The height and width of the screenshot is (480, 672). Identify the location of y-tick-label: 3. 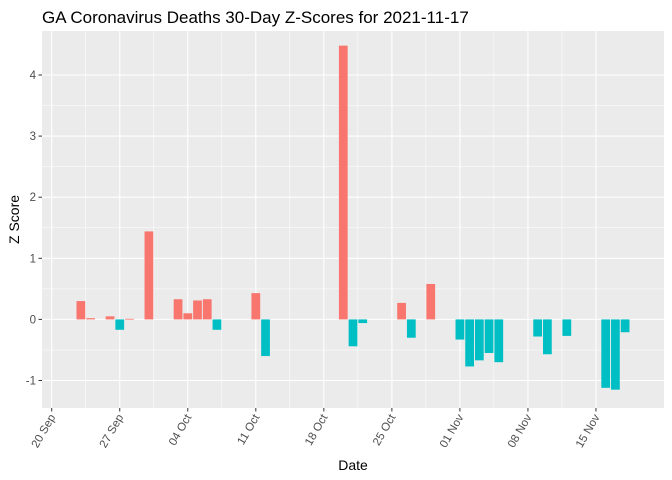
(33, 137).